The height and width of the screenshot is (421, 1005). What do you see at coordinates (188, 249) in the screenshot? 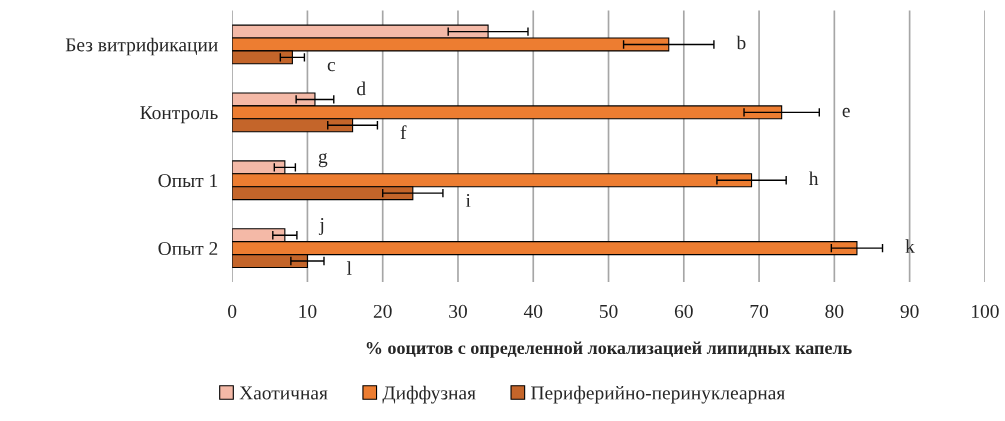
I see `y-tick-label: Опыт 2` at bounding box center [188, 249].